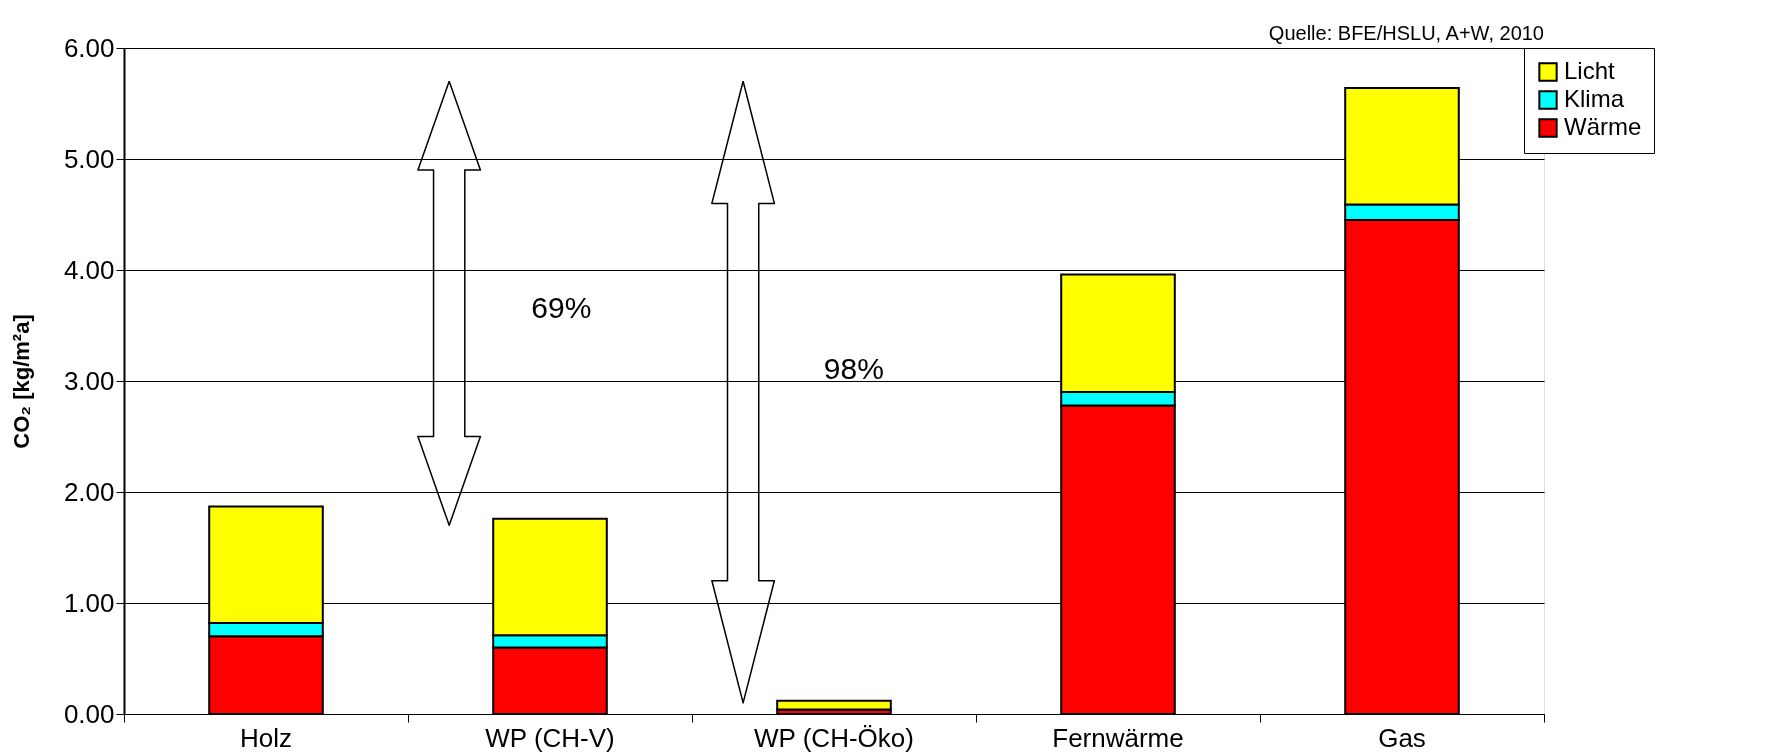 This screenshot has width=1791, height=754. I want to click on y-tick-label: 1.00, so click(89, 602).